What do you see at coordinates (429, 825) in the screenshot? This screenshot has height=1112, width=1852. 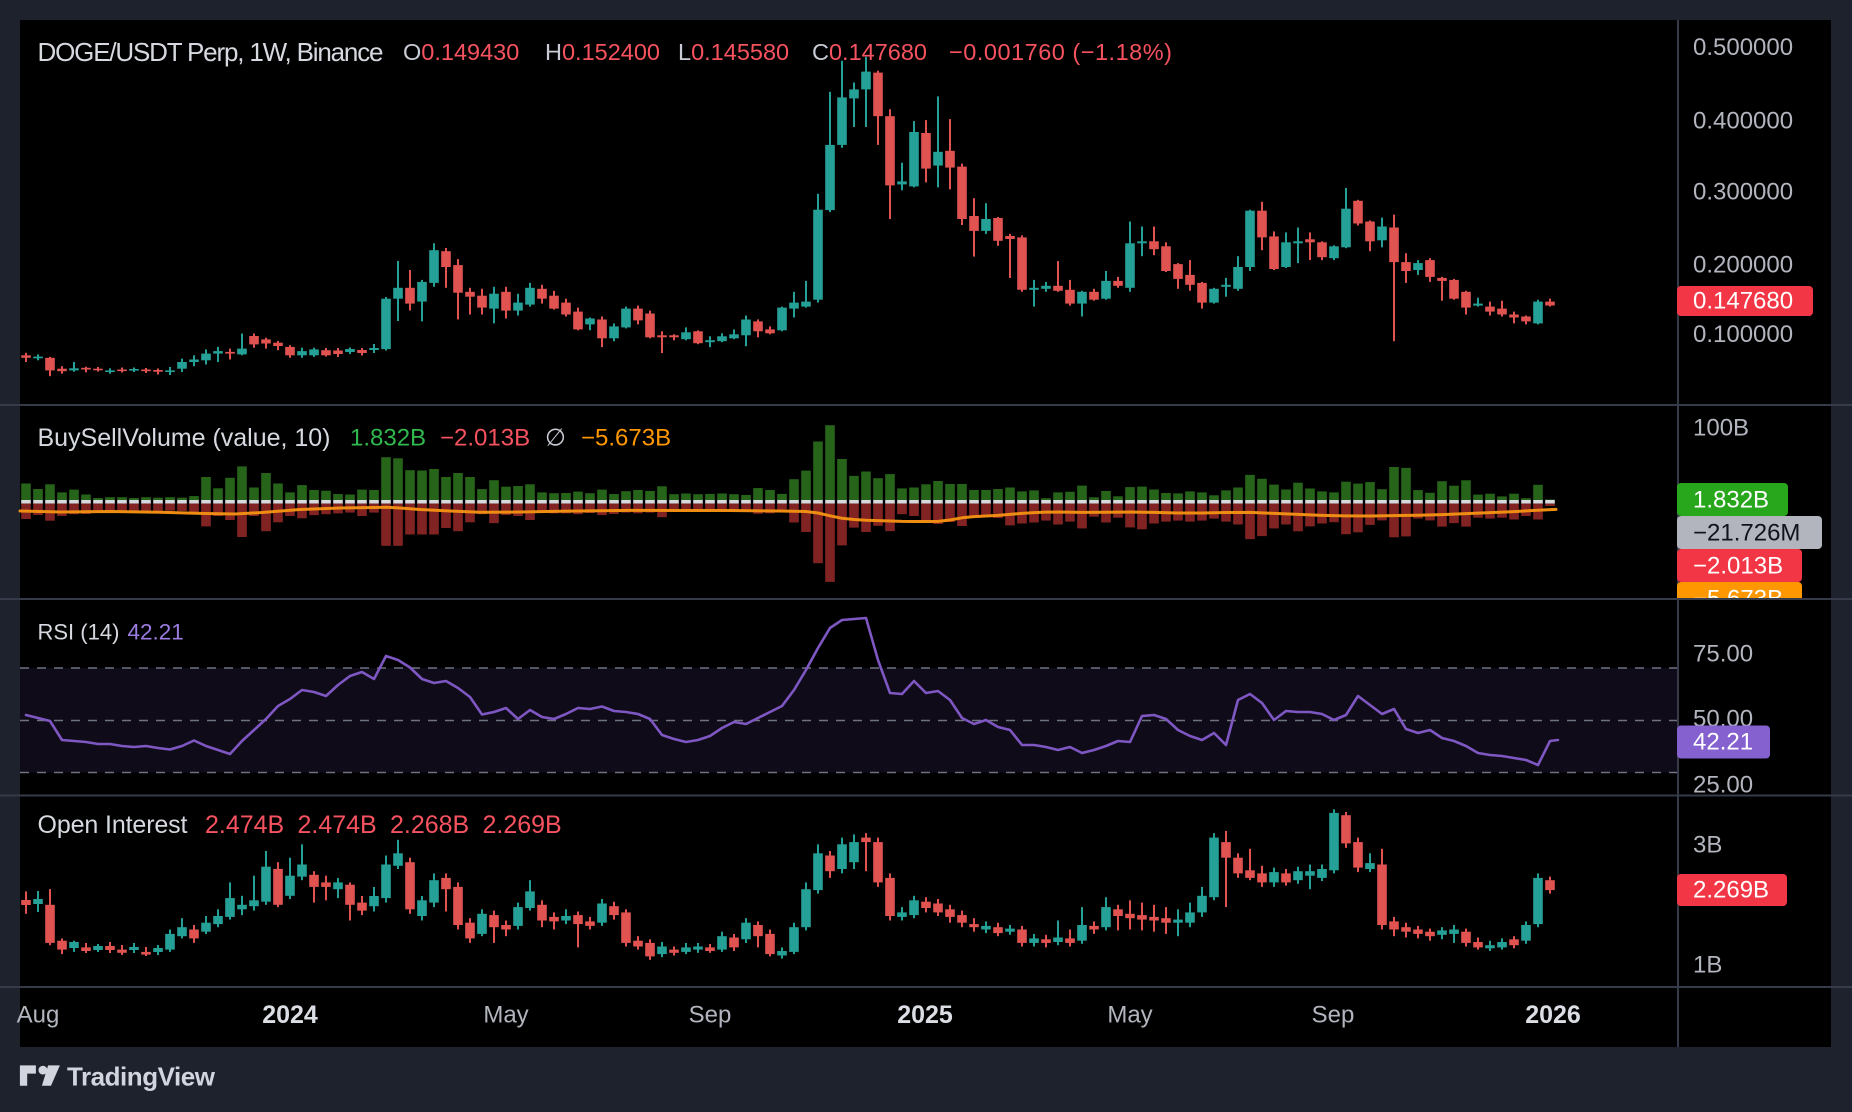 I see `svg-text: 2.268B` at bounding box center [429, 825].